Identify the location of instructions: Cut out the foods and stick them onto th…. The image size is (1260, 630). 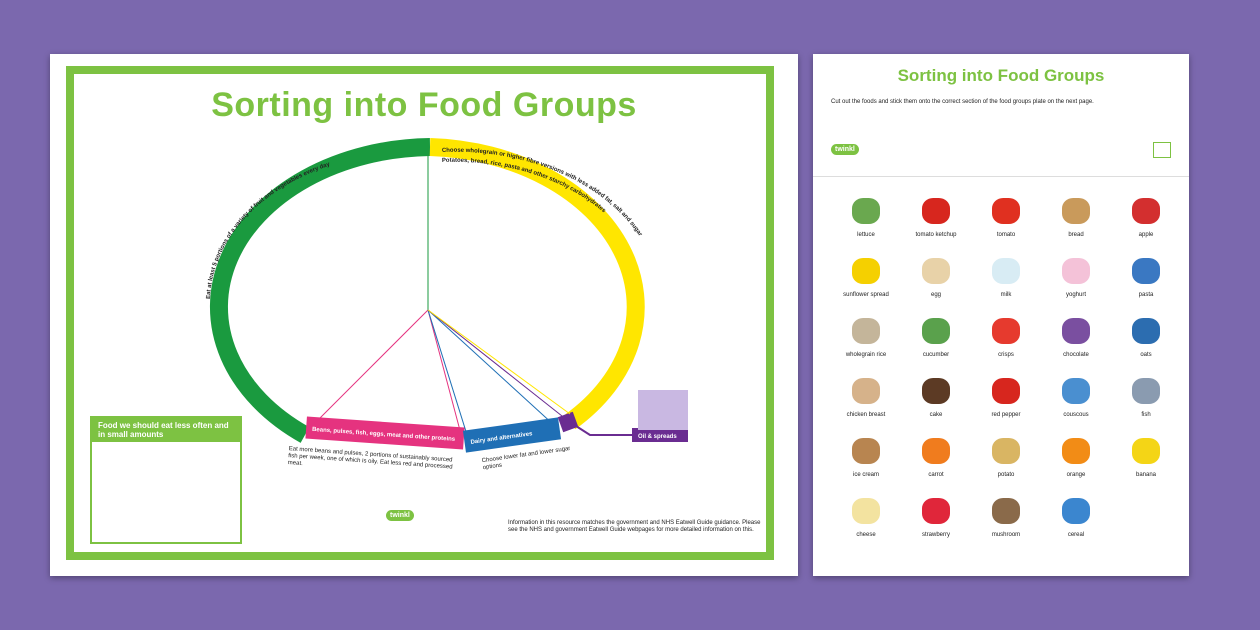
(962, 102).